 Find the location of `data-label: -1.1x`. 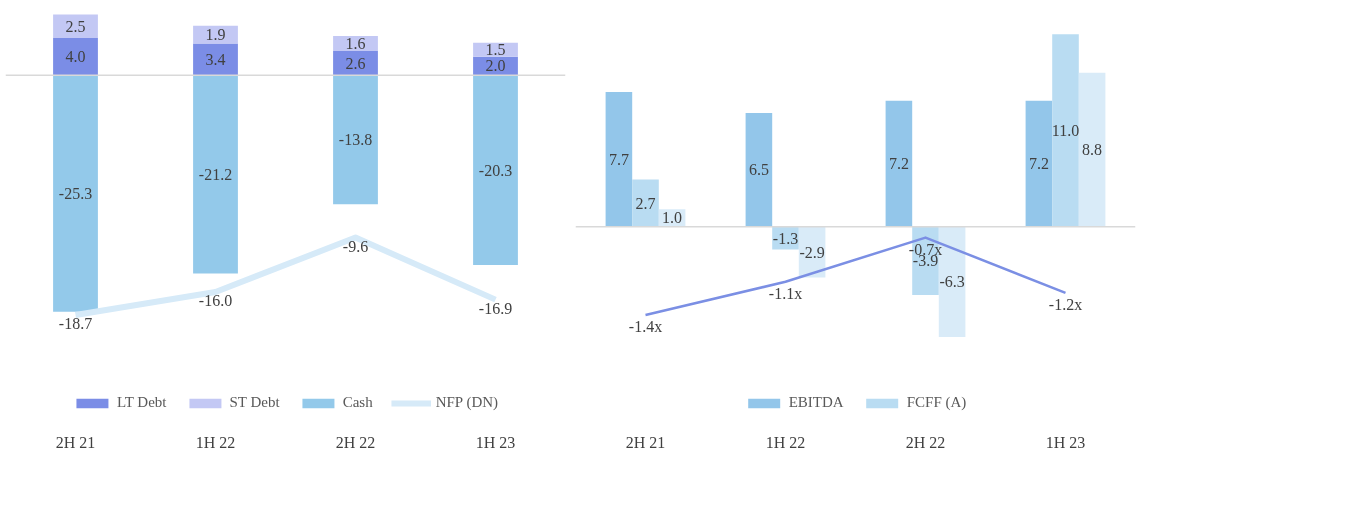

data-label: -1.1x is located at coordinates (785, 293).